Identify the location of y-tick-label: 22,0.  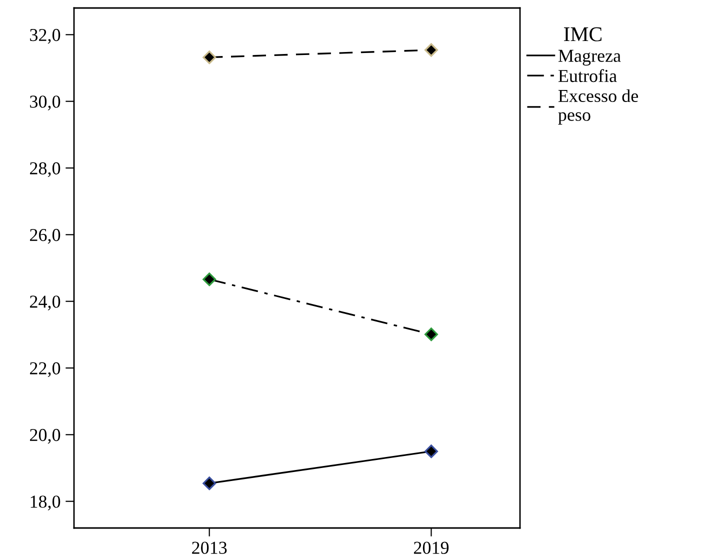
(45, 370).